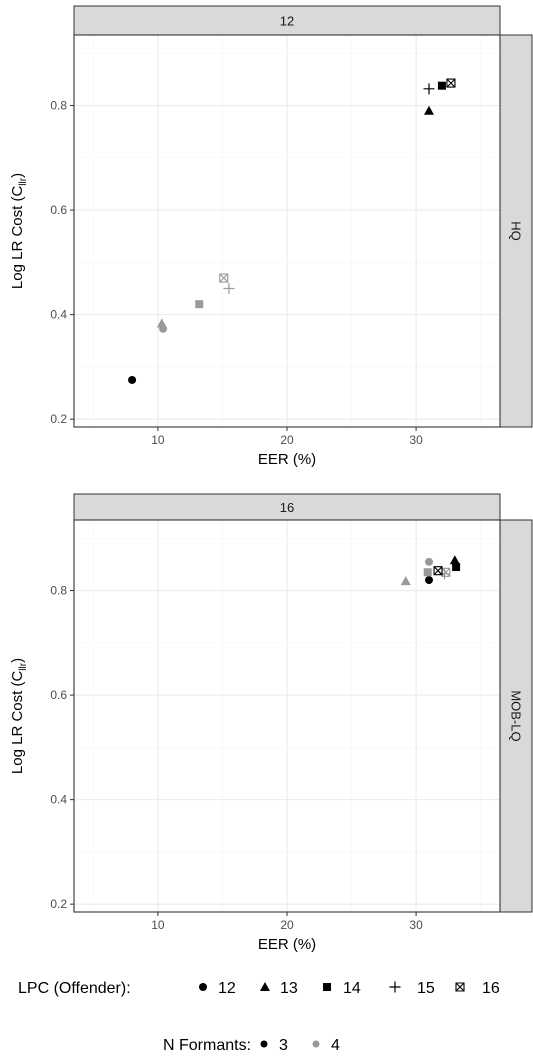 This screenshot has width=533, height=1061. Describe the element at coordinates (74, 988) in the screenshot. I see `legend-lpc-title: LPC (Offender):` at that location.